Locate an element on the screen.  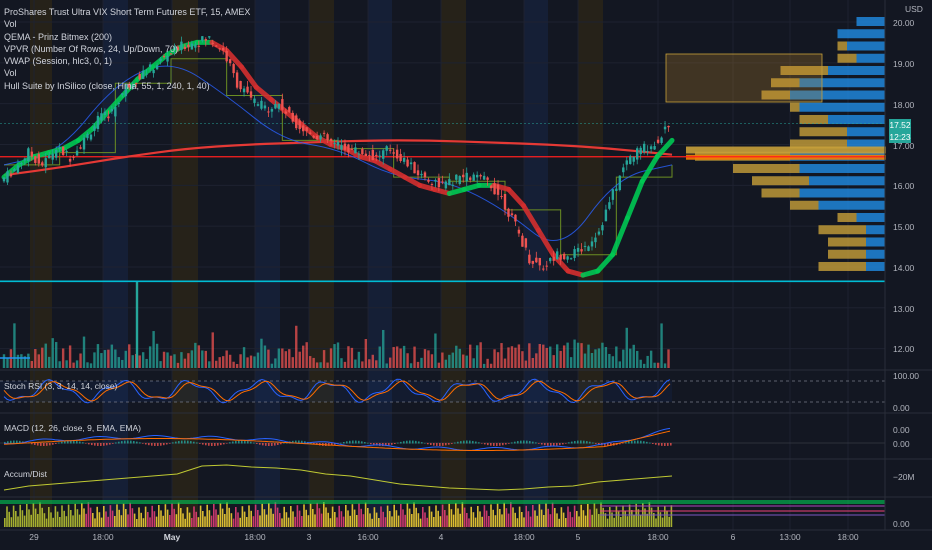
legend-vwap: VWAP (Session, hlc3, 0, 1) is located at coordinates (58, 61).